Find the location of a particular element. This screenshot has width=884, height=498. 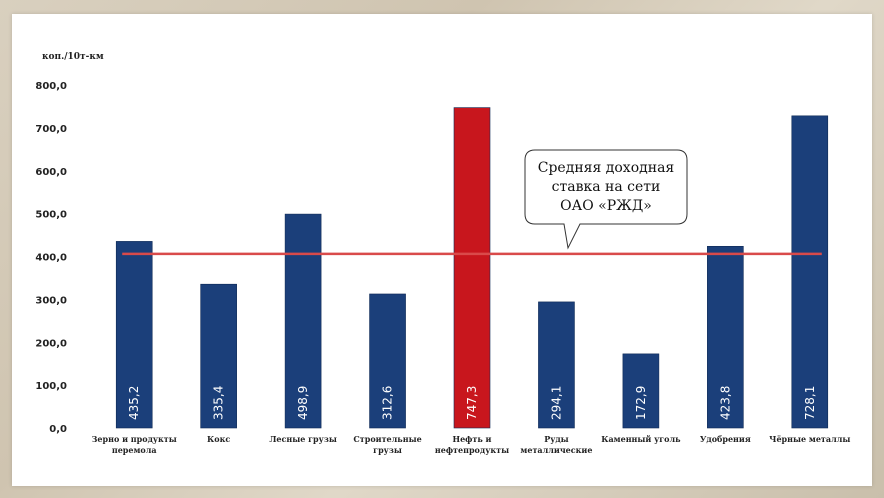

bar-value-label: 423,8 is located at coordinates (725, 403).